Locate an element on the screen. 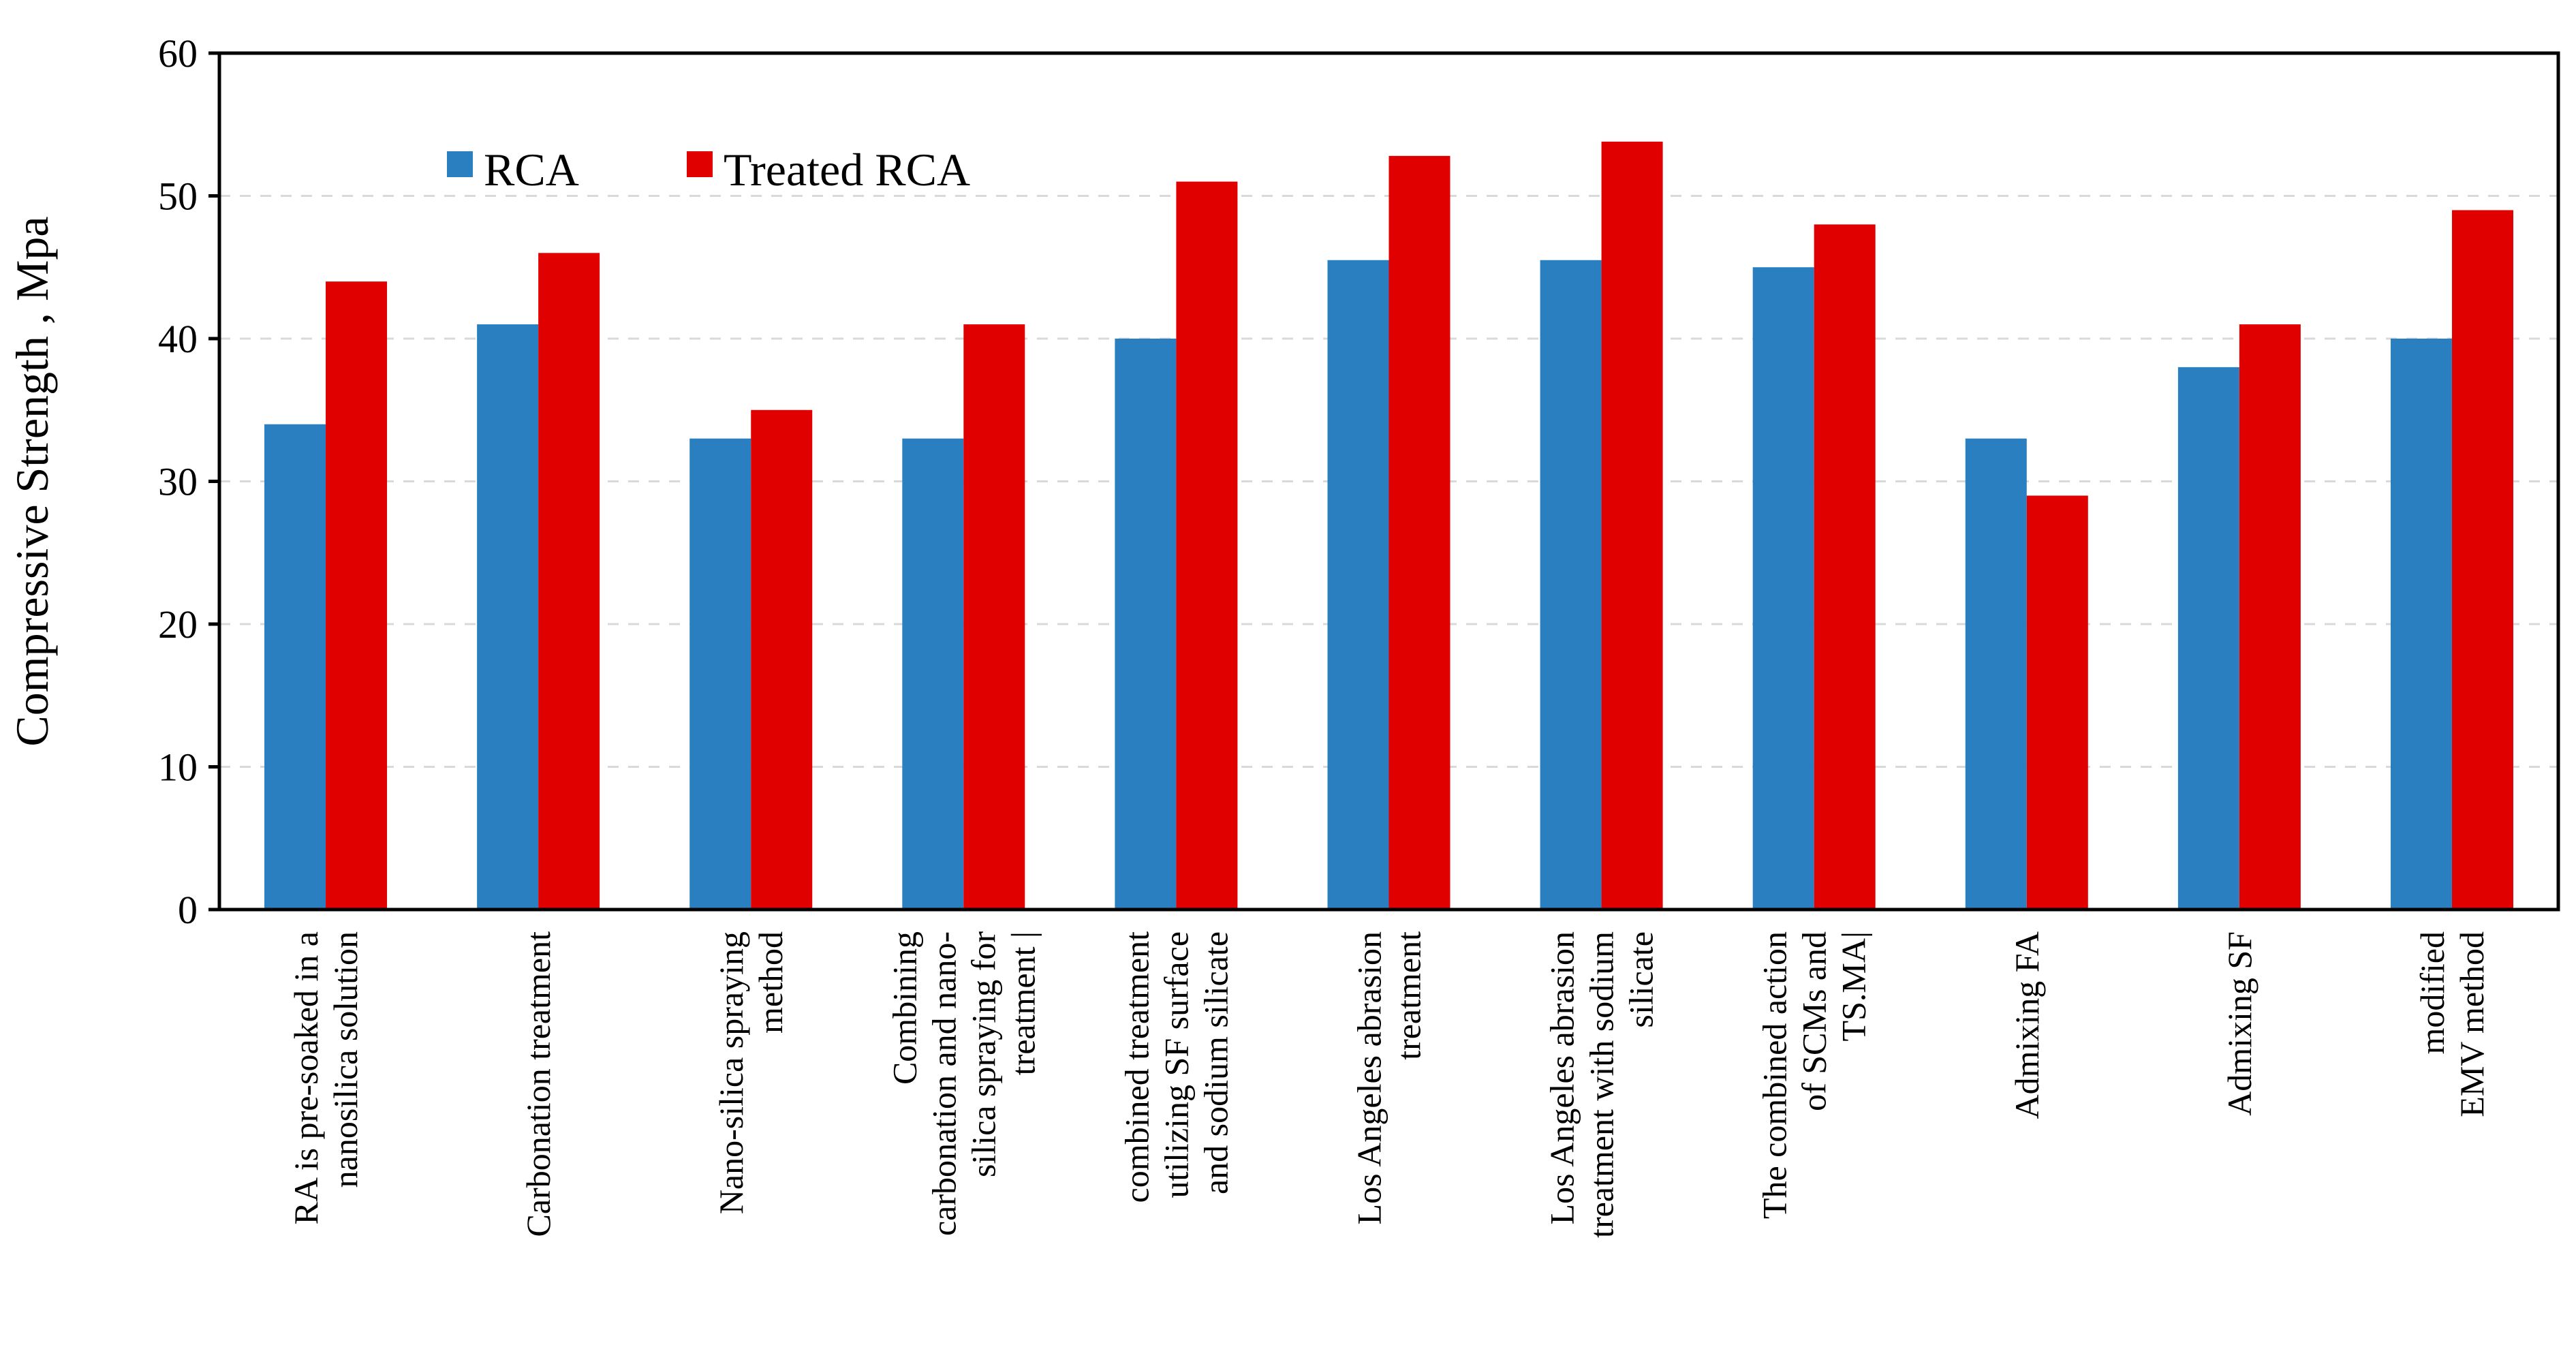 This screenshot has width=2576, height=1364. x-category-label: silica spraying for is located at coordinates (983, 1054).